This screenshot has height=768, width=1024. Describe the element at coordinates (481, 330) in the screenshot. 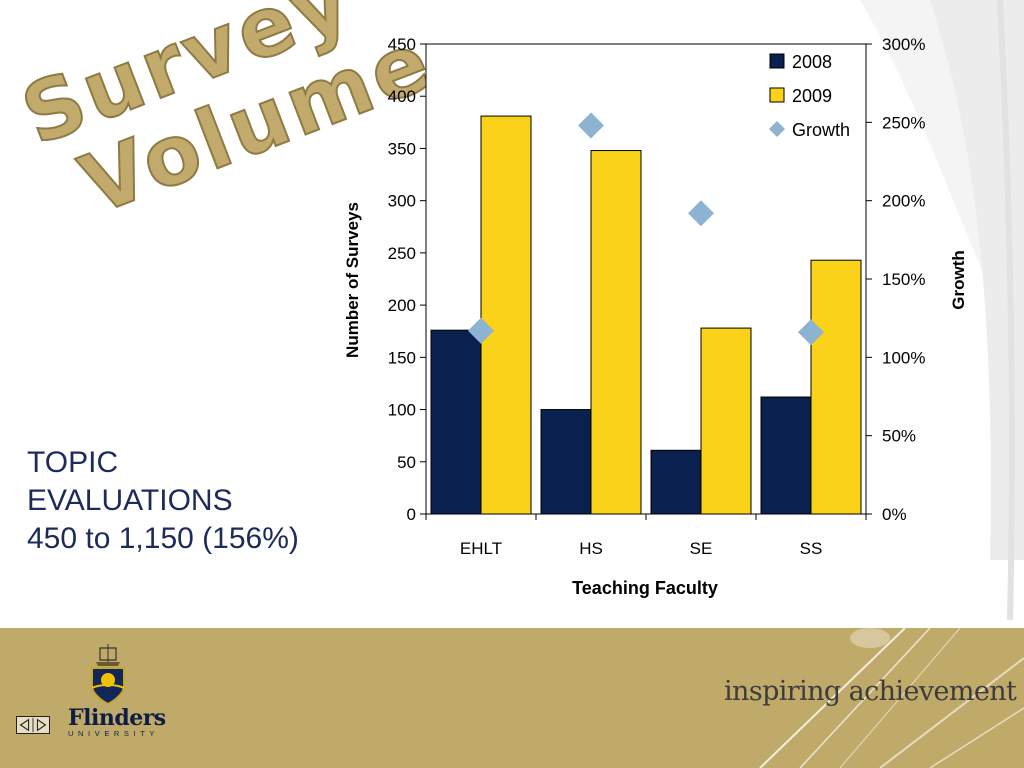

I see `growth-point-EHLT` at that location.